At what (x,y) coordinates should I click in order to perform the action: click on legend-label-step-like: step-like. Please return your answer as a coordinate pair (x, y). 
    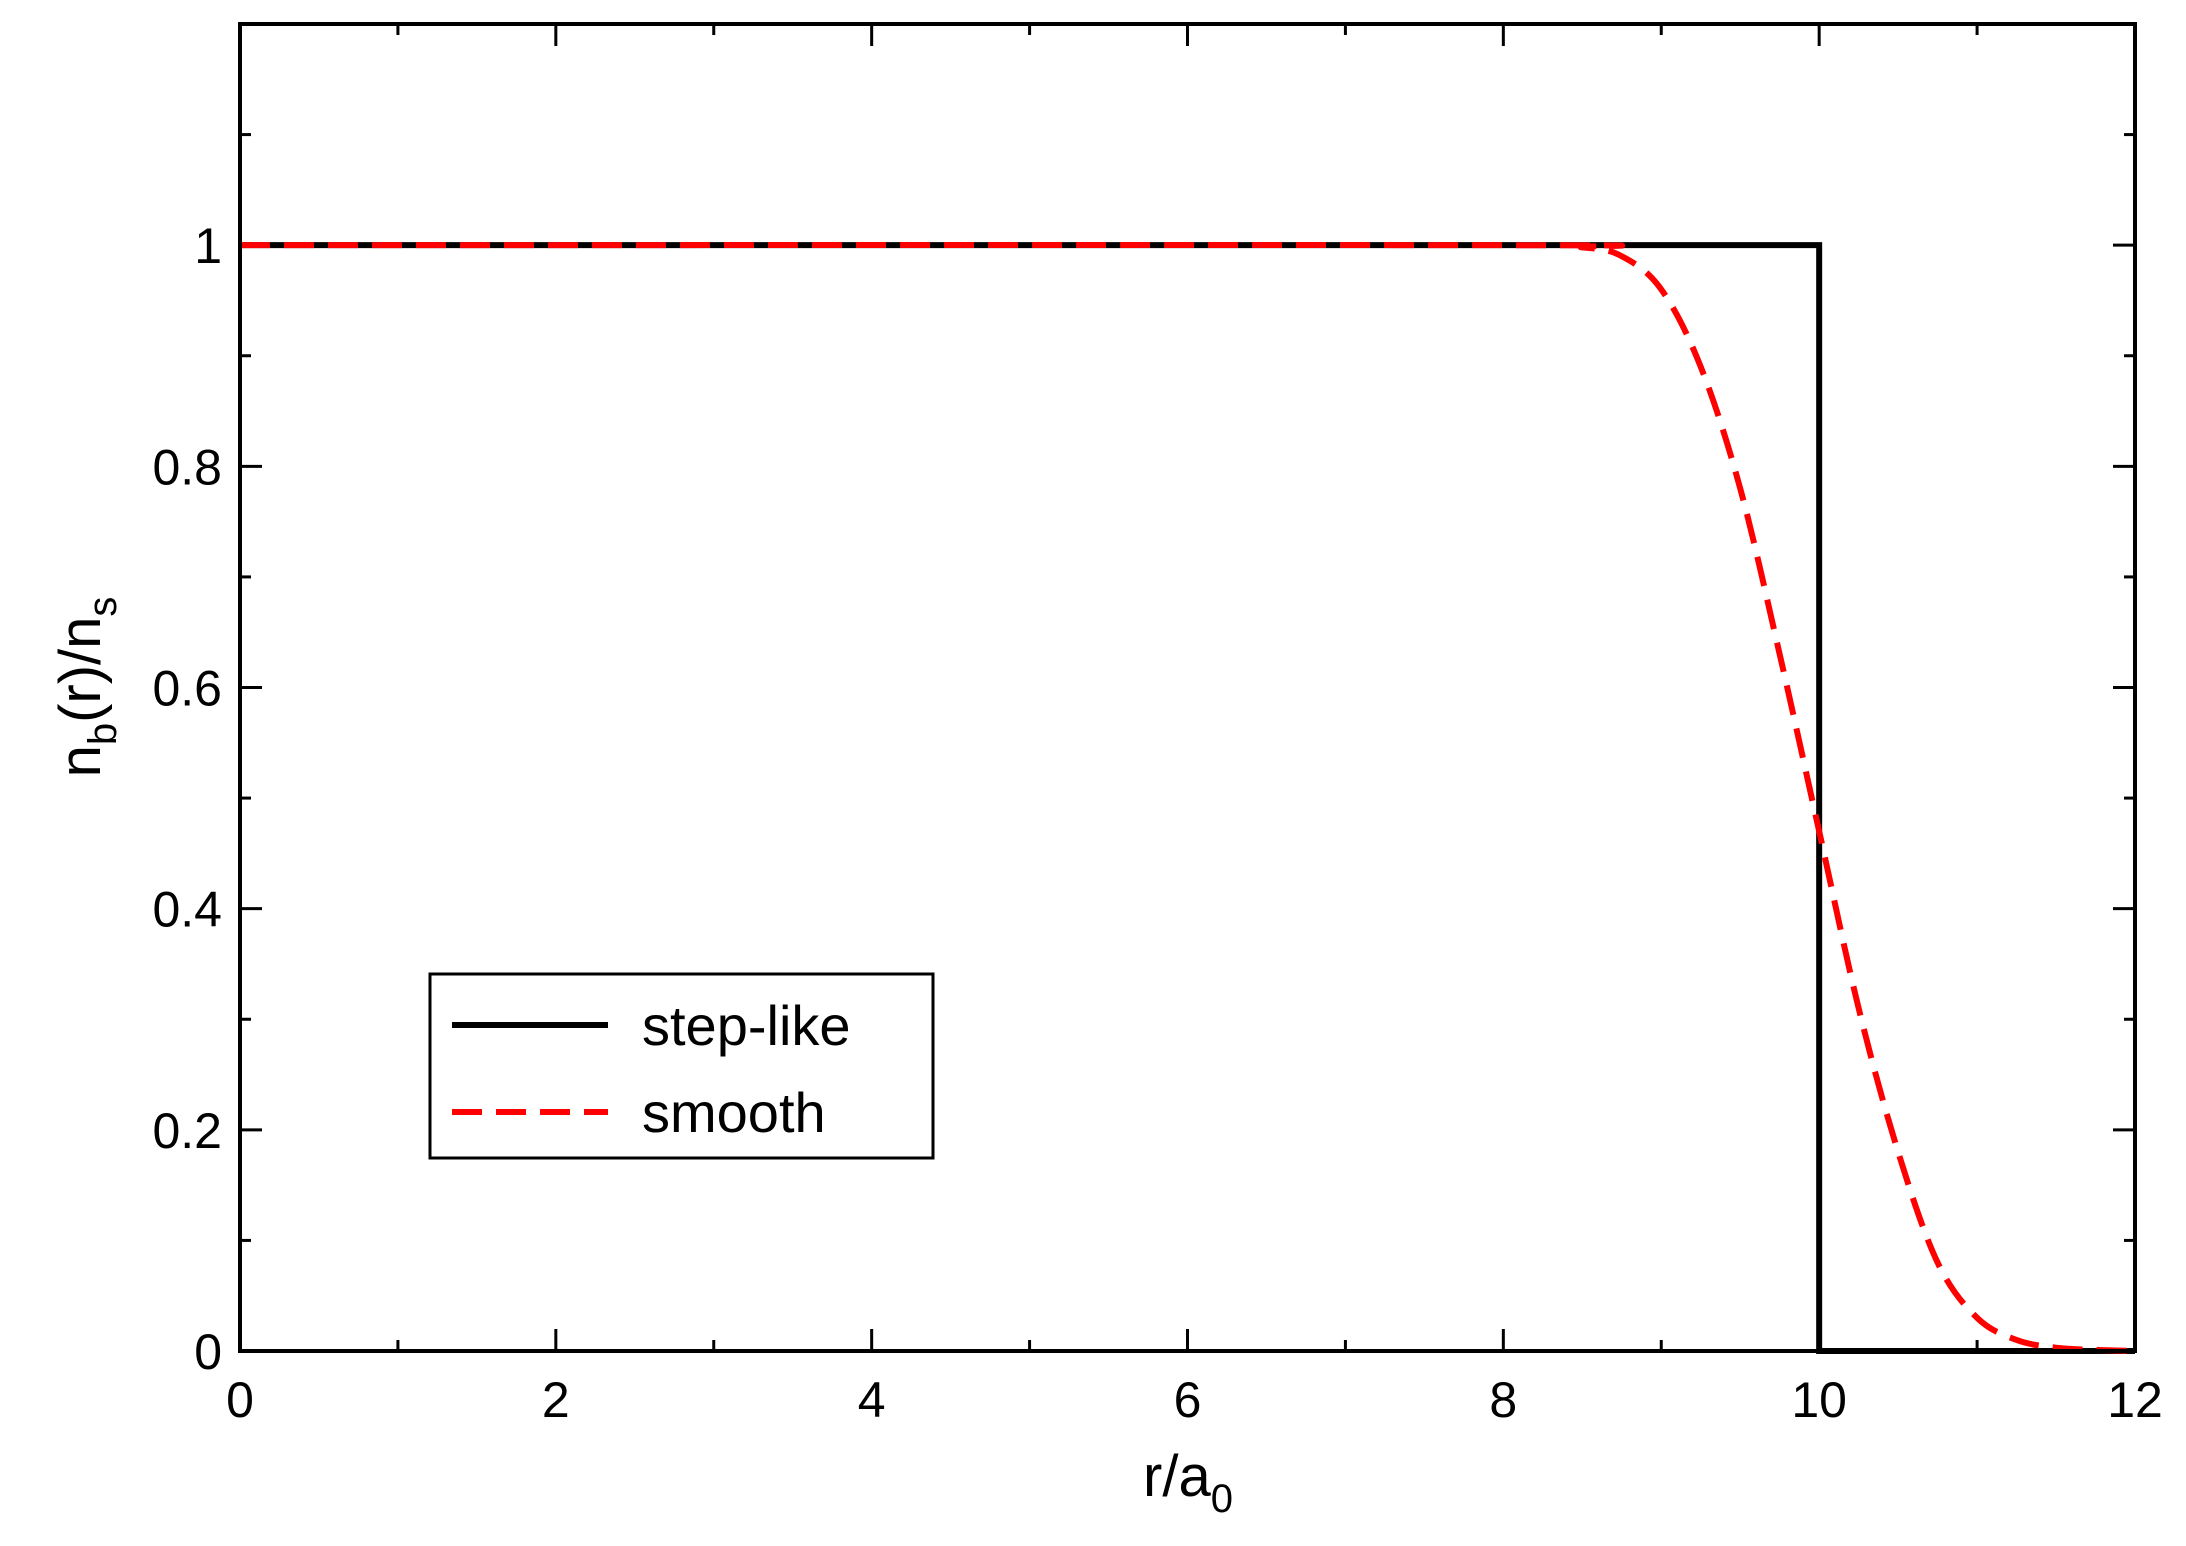
    Looking at the image, I should click on (746, 1025).